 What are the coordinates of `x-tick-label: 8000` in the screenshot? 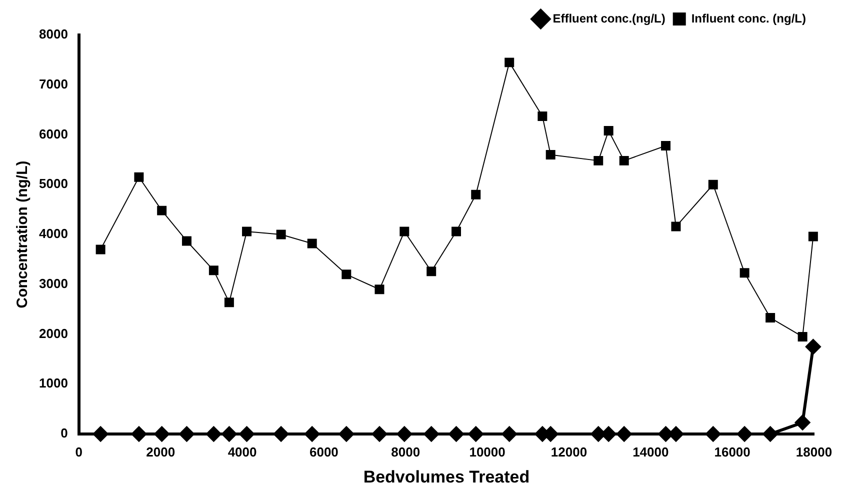 It's located at (405, 452).